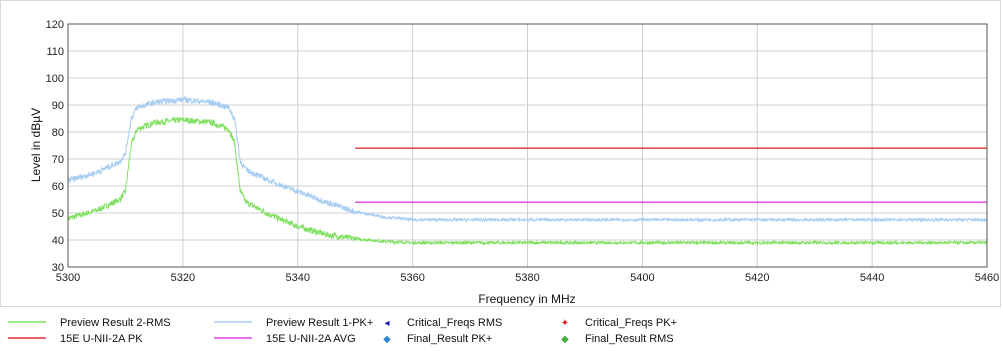 The image size is (1003, 351). I want to click on legend-marker: ✦, so click(565, 323).